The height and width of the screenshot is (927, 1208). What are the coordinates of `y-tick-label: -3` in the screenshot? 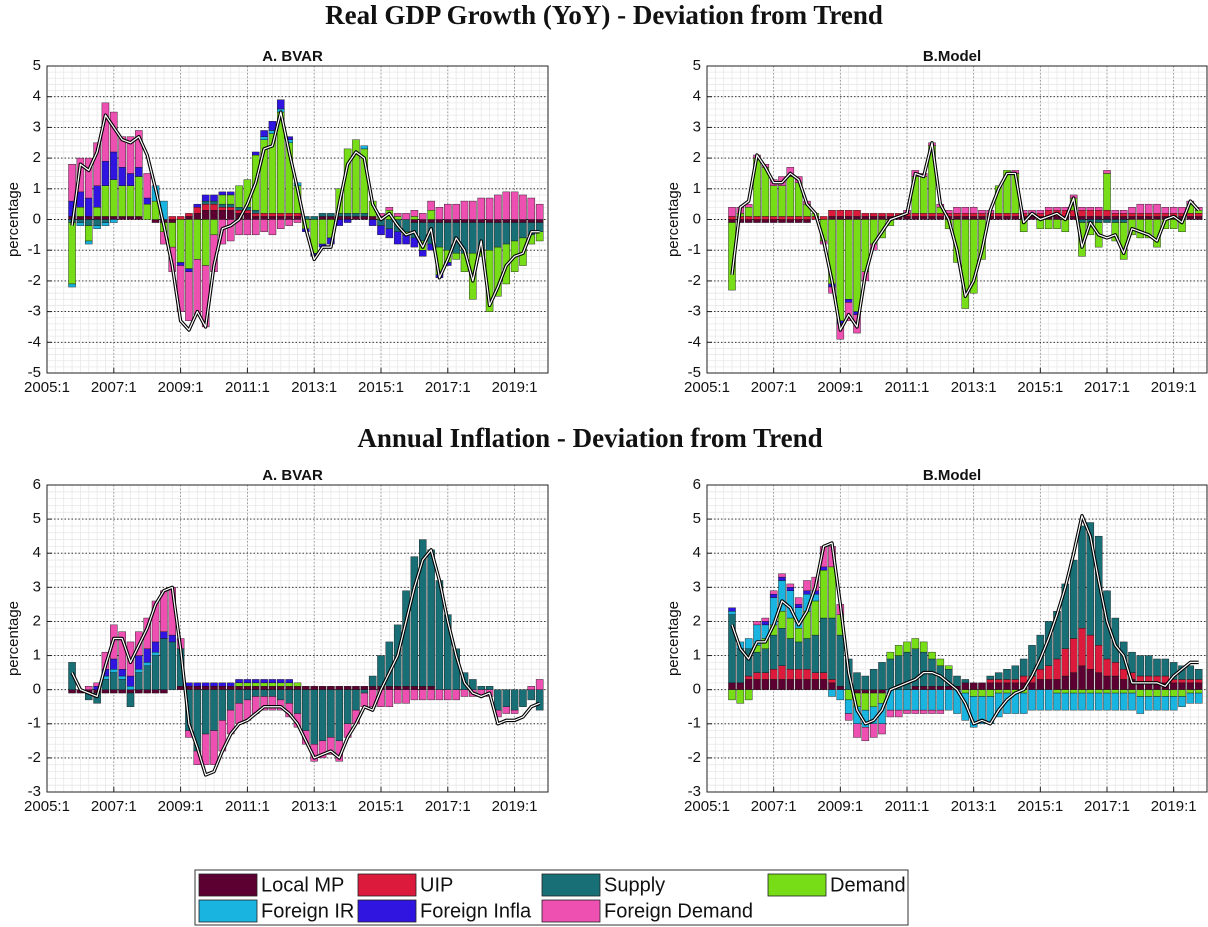 It's located at (694, 791).